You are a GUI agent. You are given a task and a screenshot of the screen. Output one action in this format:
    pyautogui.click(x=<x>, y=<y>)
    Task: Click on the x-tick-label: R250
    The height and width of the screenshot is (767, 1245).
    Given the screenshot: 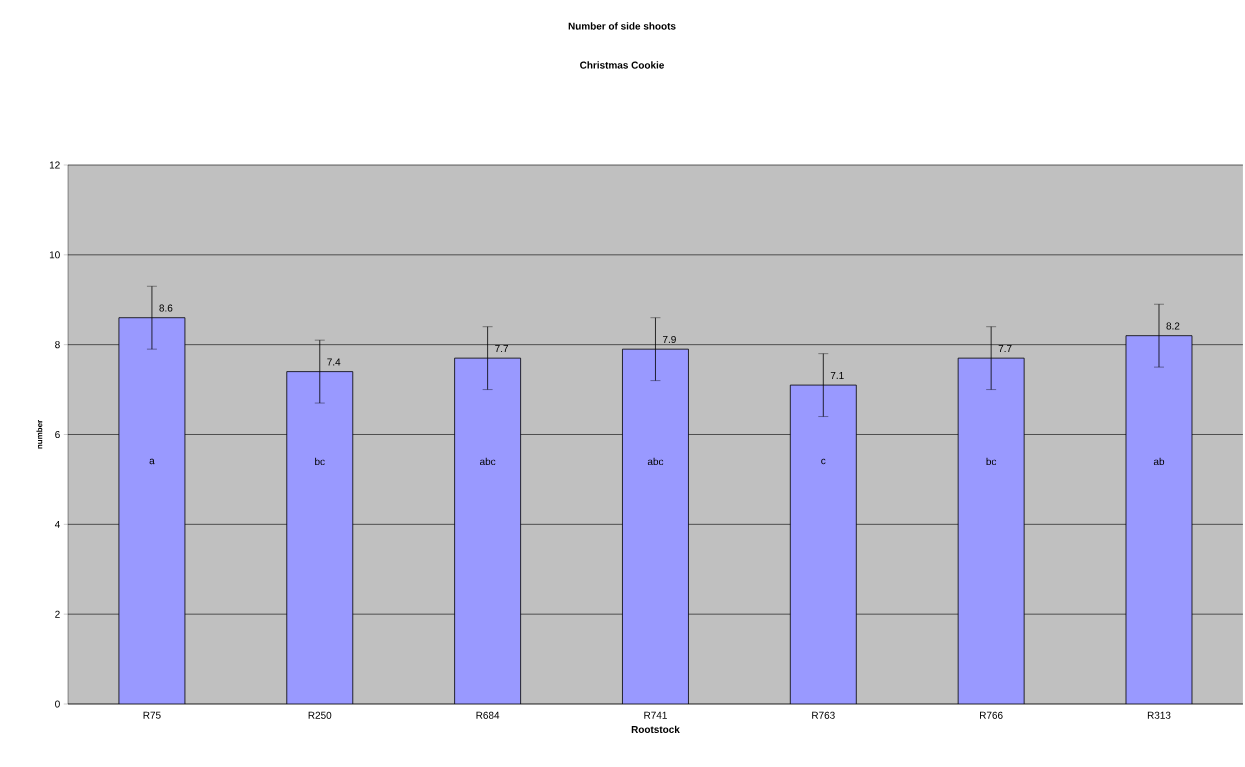 What is the action you would take?
    pyautogui.click(x=320, y=715)
    